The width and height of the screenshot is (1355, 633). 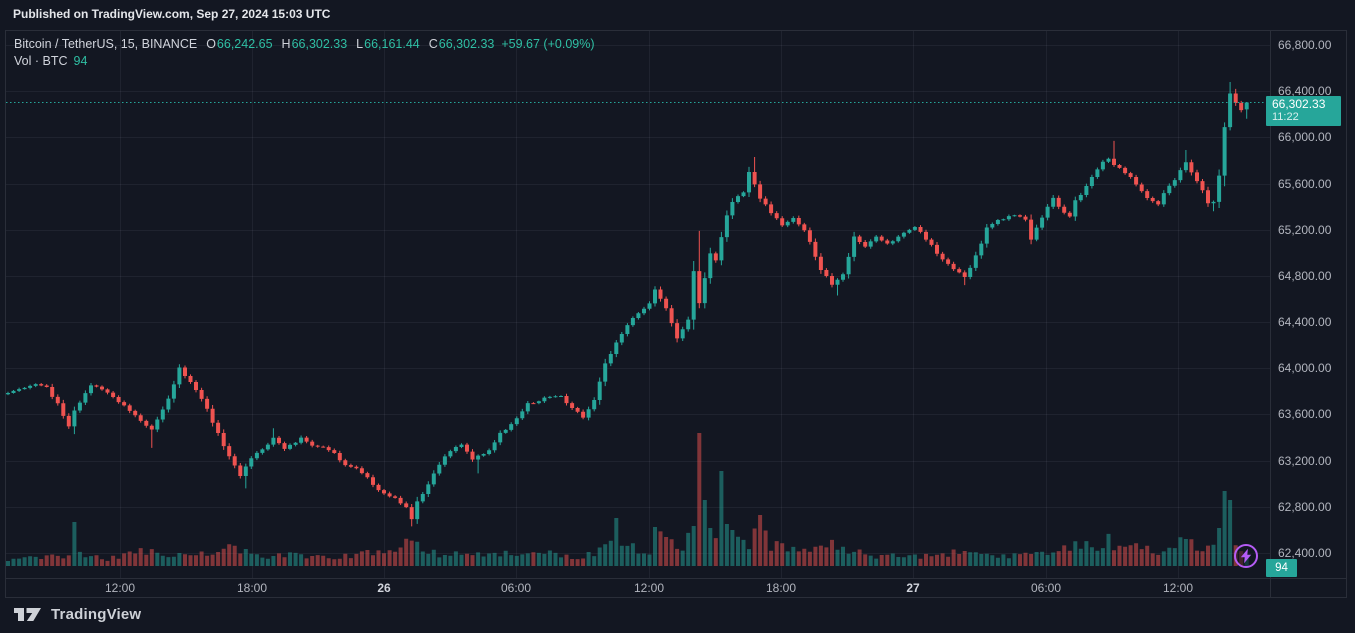 What do you see at coordinates (28, 614) in the screenshot?
I see `tradingview-logo-icon` at bounding box center [28, 614].